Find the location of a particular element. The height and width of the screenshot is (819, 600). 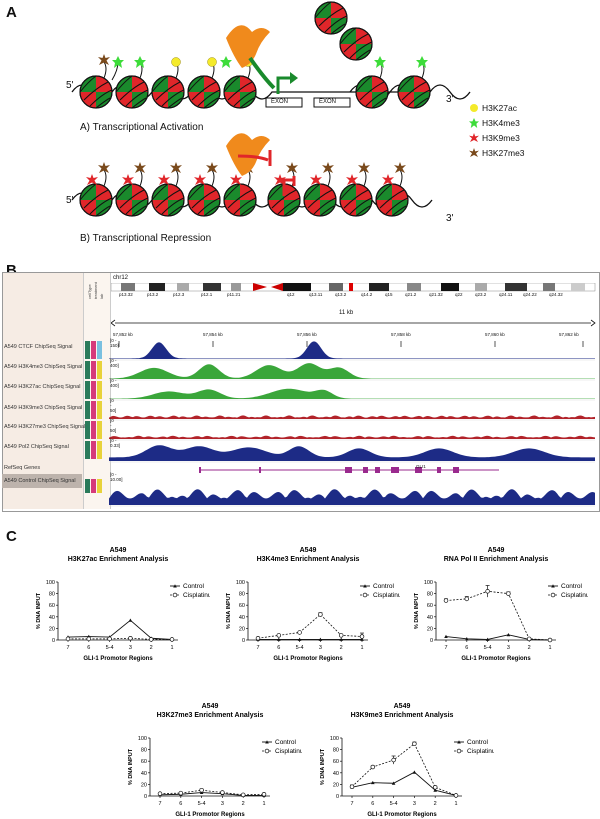

y-tick-label: 60 is located at coordinates (144, 762).